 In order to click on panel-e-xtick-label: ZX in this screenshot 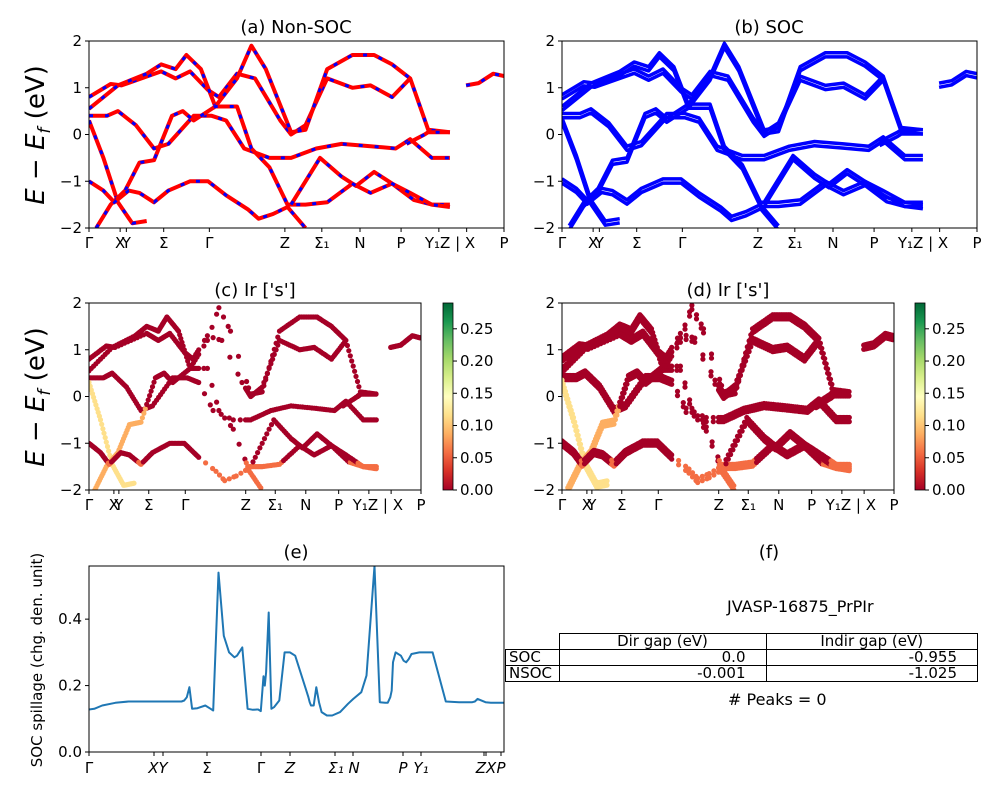, I will do `click(486, 768)`.